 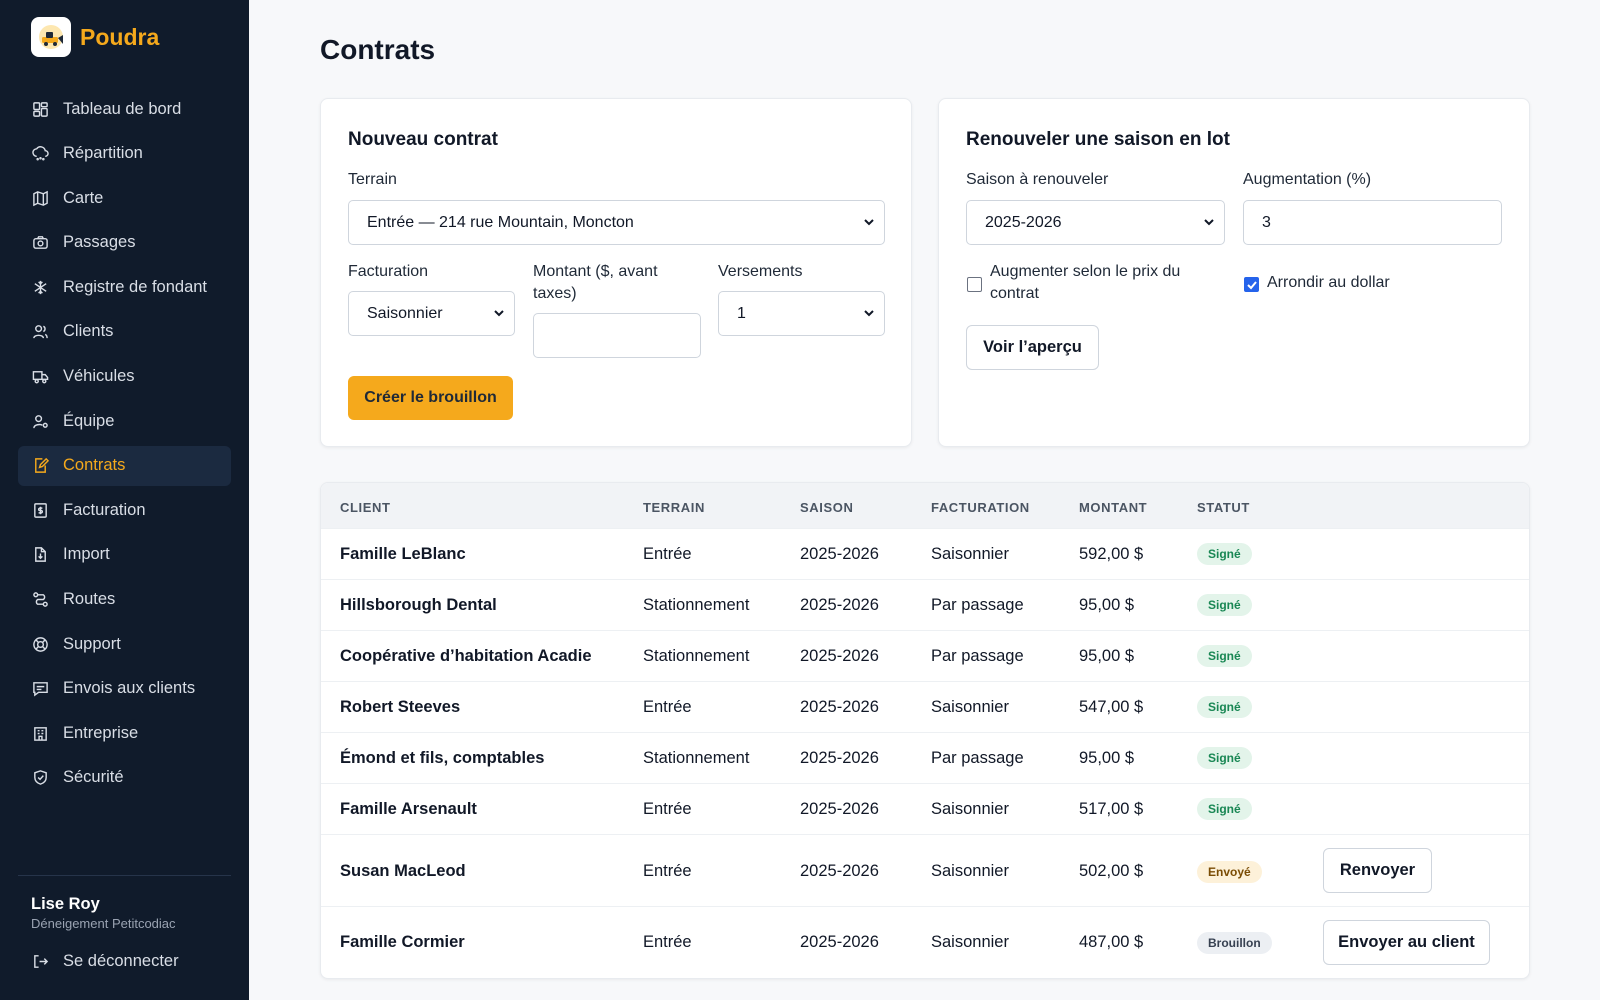 I want to click on installments-select: 1, so click(x=801, y=313).